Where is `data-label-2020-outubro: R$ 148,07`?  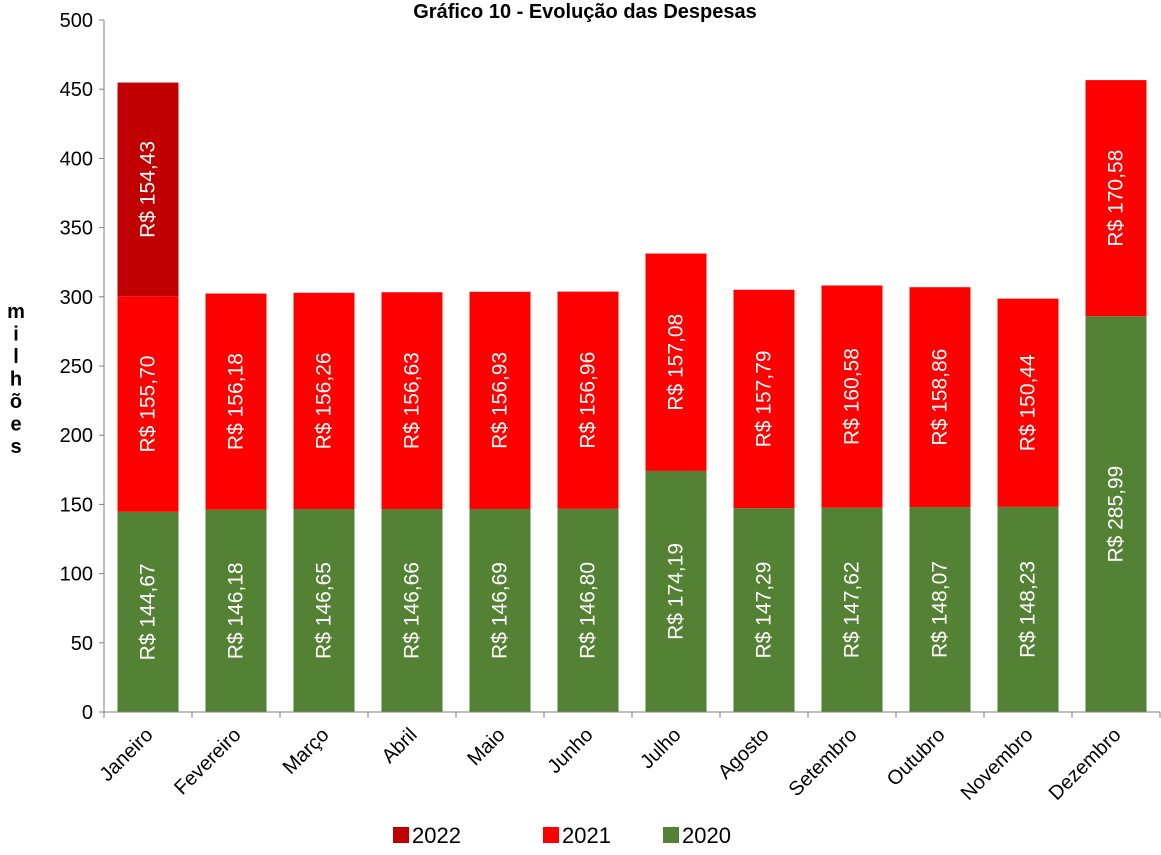 data-label-2020-outubro: R$ 148,07 is located at coordinates (940, 609).